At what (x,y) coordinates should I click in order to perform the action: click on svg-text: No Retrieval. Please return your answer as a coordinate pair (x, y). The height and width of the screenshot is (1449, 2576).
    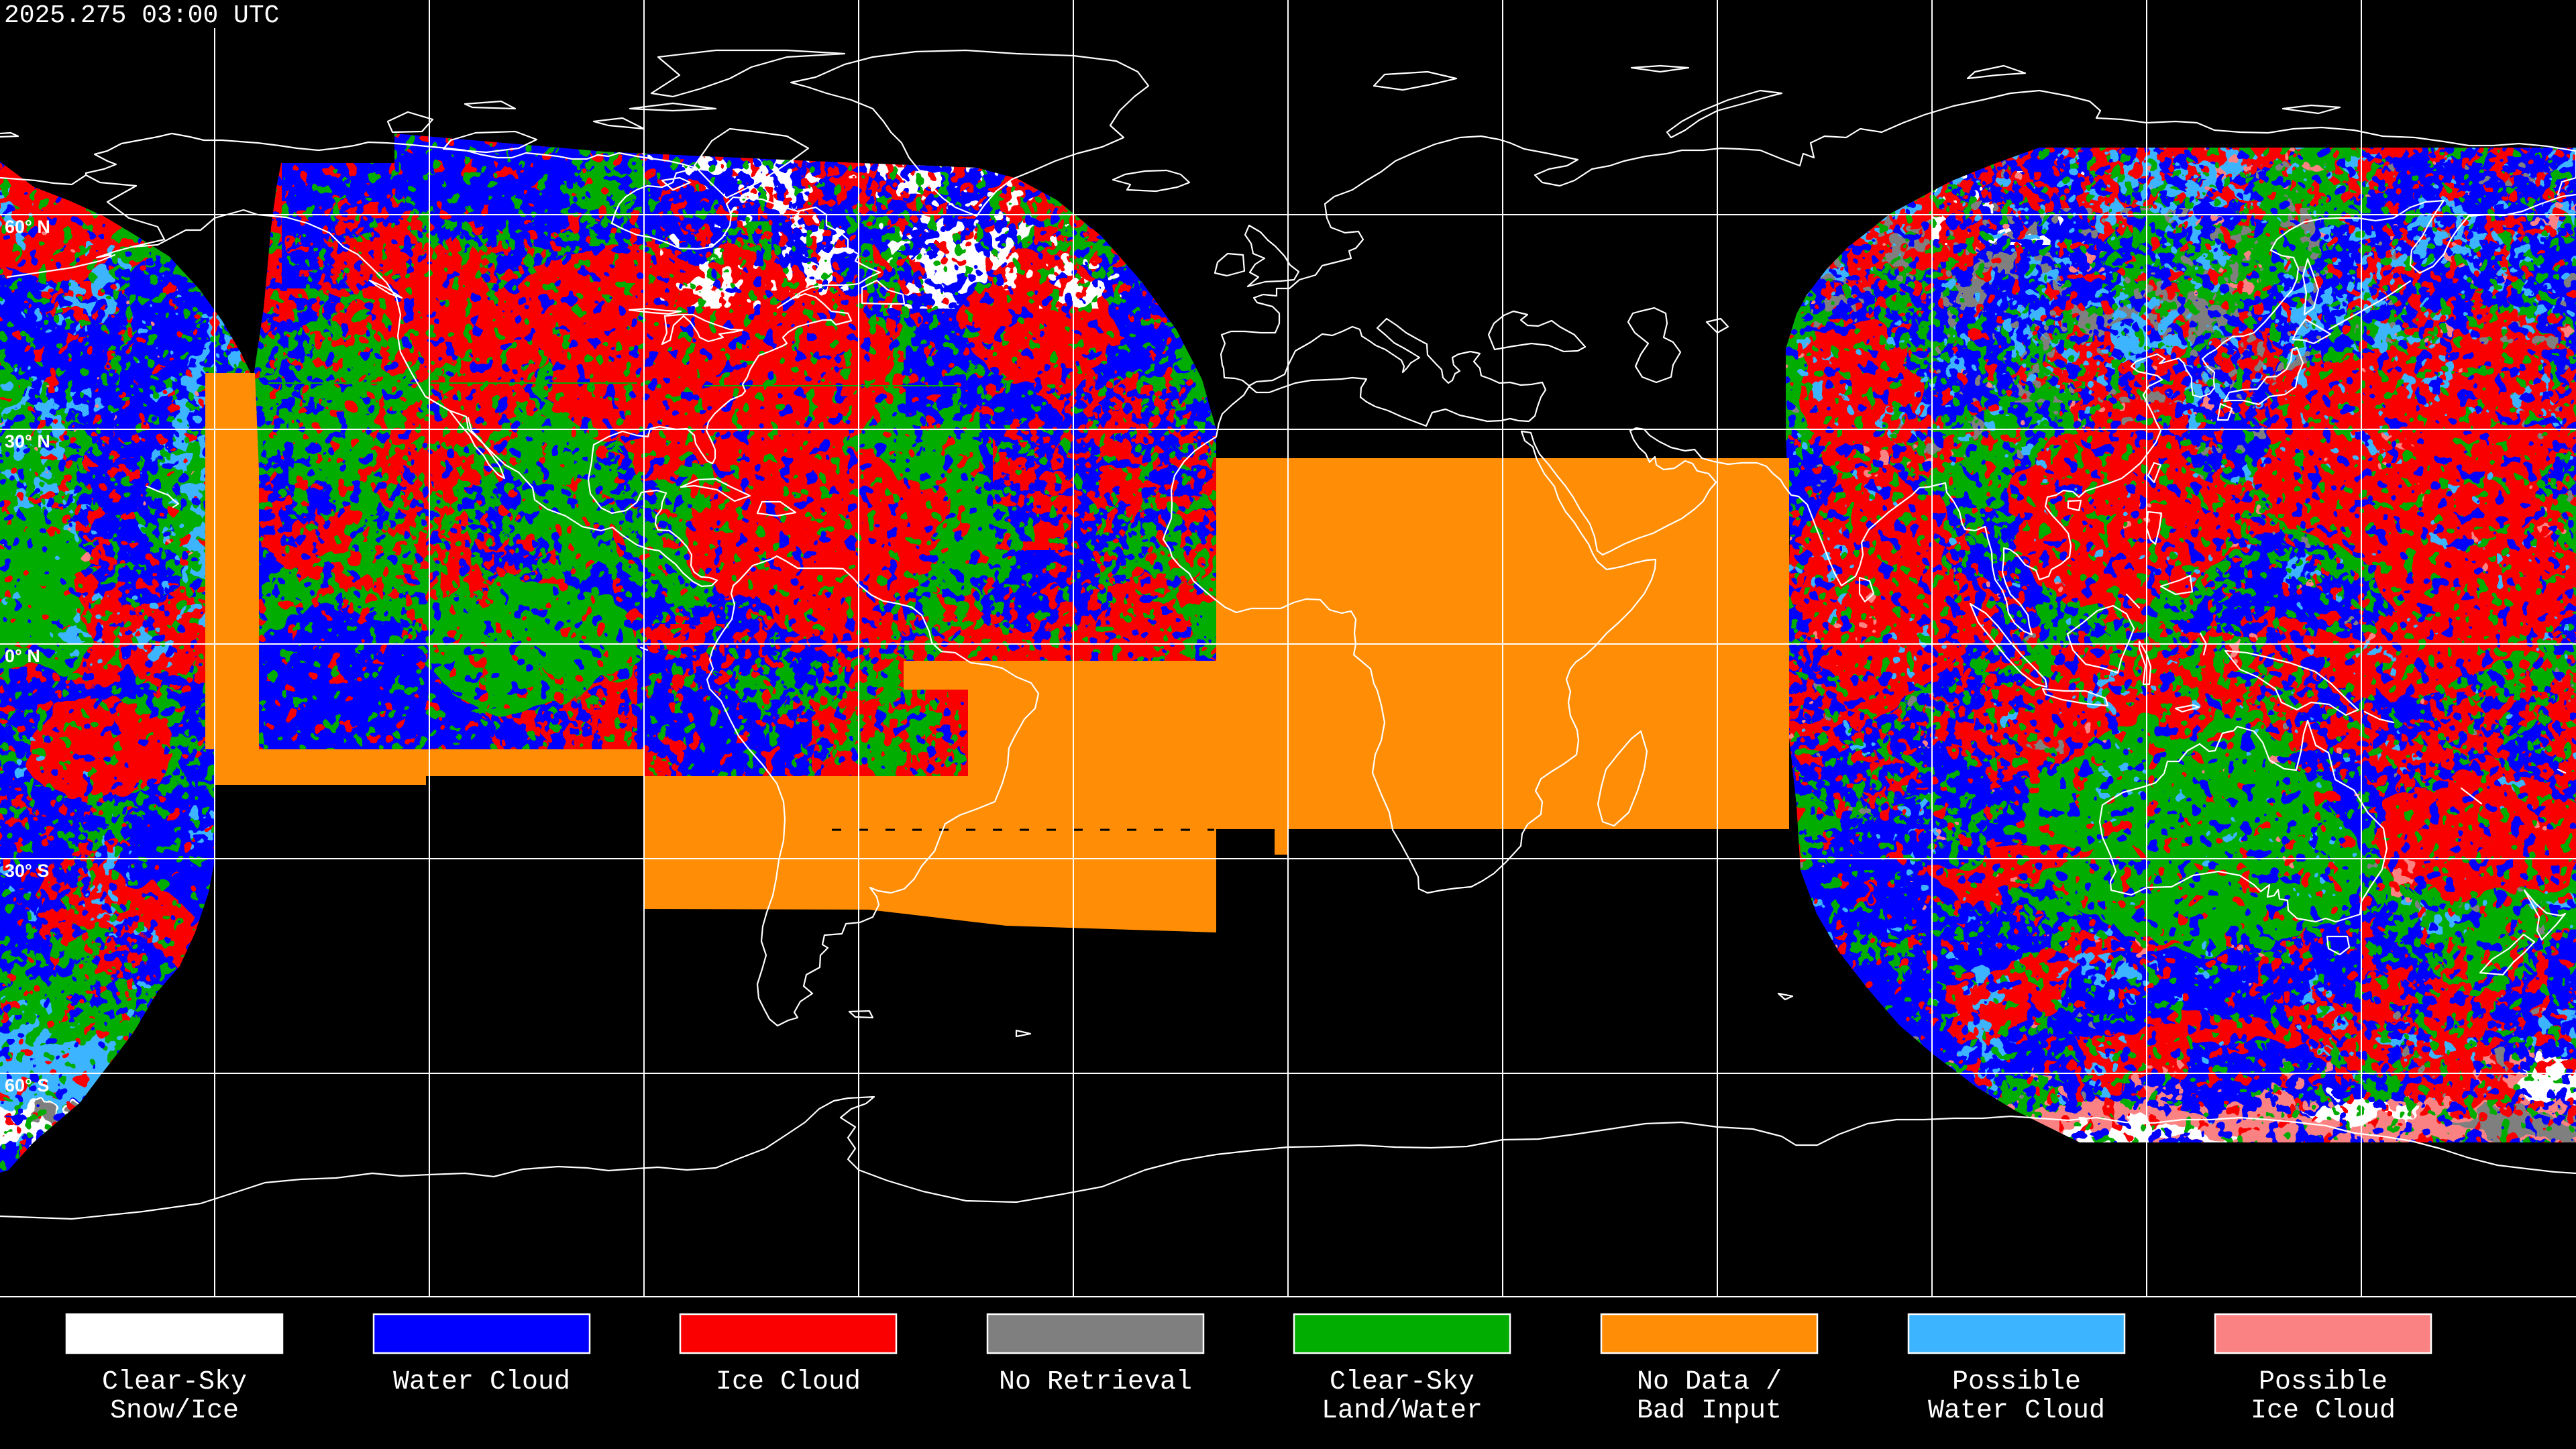
    Looking at the image, I should click on (1095, 1382).